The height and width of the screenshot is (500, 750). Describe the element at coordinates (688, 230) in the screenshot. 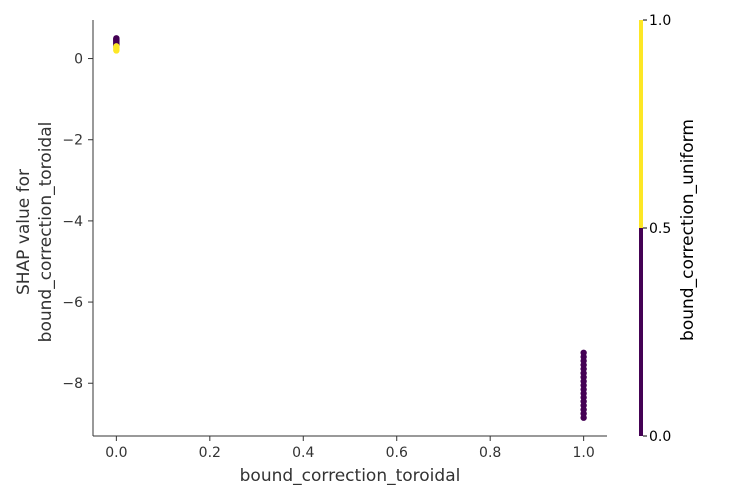

I see `colorbar-title: bound_correction_uniform` at that location.